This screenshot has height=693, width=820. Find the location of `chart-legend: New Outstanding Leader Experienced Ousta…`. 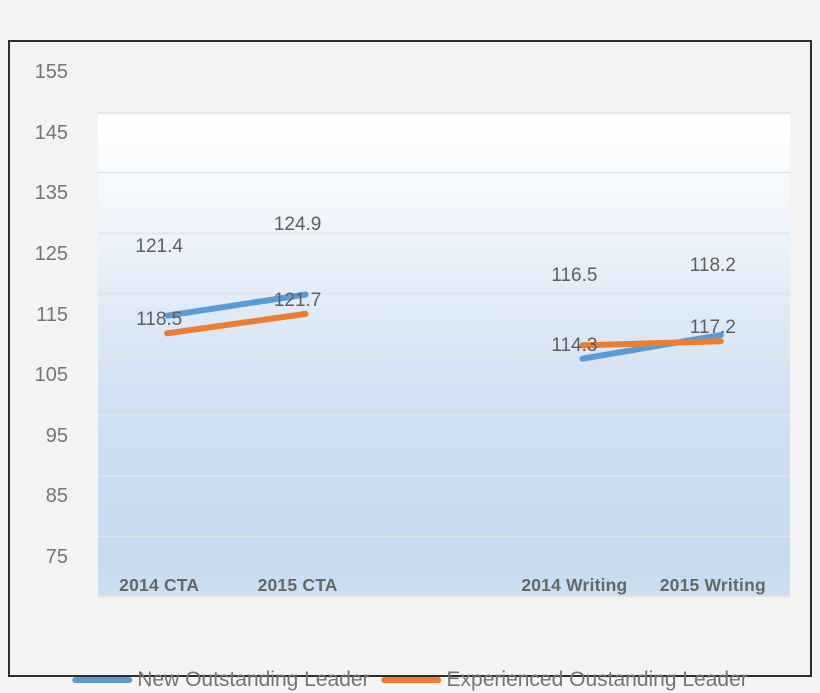

chart-legend: New Outstanding Leader Experienced Ousta… is located at coordinates (410, 680).